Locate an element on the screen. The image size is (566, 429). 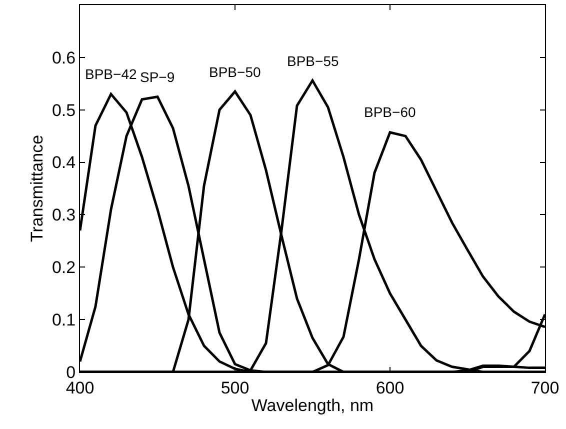
series-label: BPB−50 is located at coordinates (235, 72).